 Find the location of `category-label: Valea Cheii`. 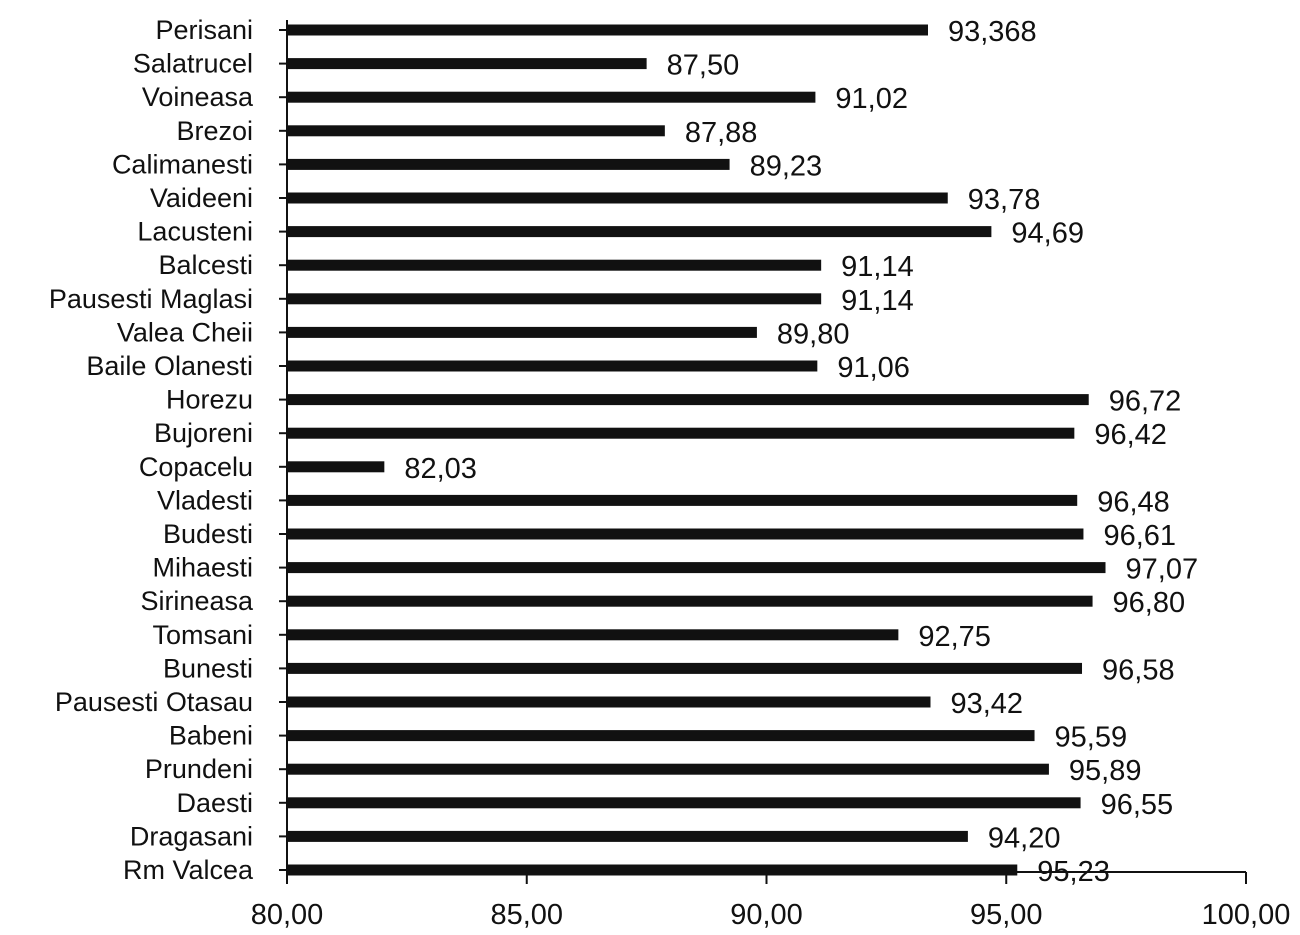

category-label: Valea Cheii is located at coordinates (185, 332).